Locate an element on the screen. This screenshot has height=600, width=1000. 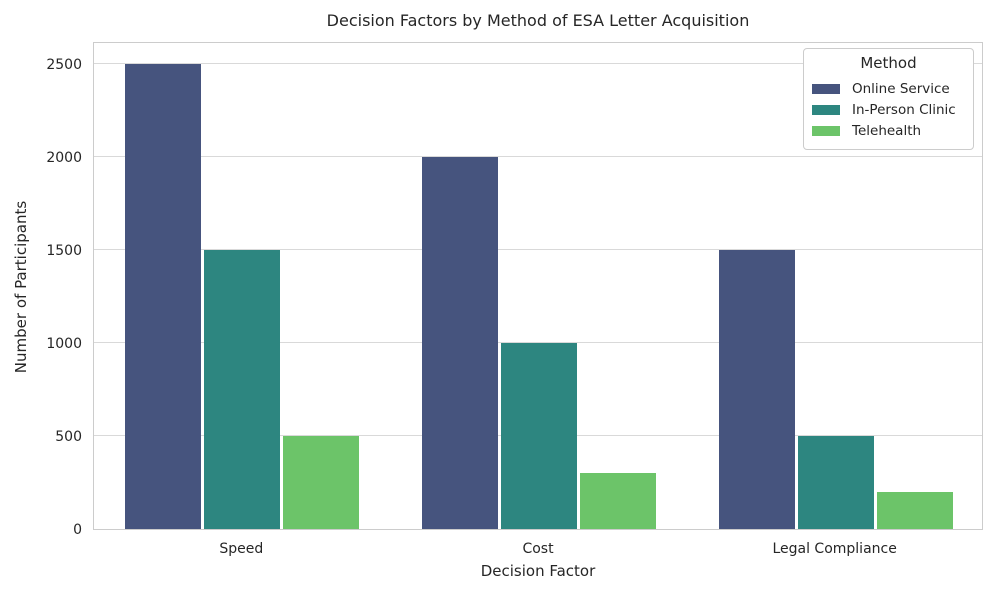
xtick-label-speed: Speed is located at coordinates (241, 549).